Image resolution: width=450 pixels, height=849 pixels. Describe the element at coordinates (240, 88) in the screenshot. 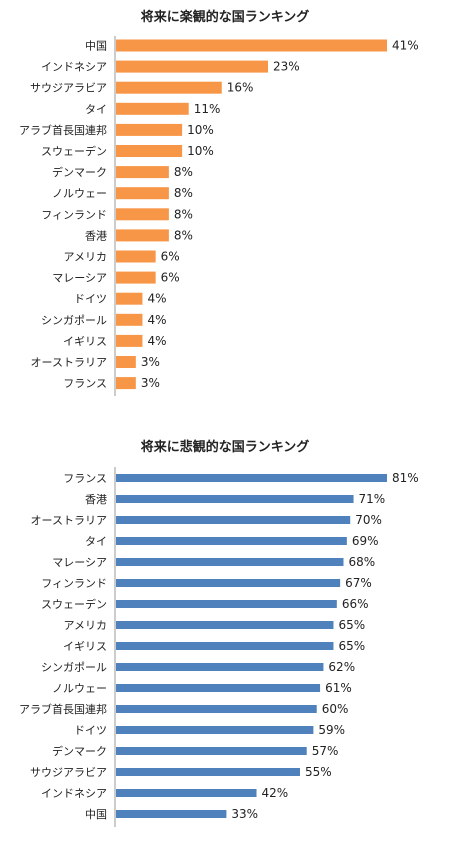

I see `value-label: 16%` at that location.